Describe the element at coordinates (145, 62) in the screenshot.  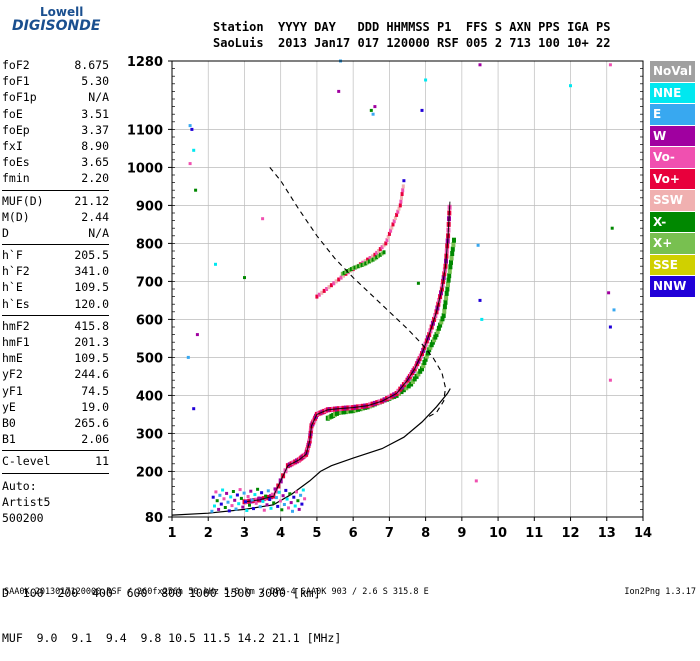
I see `y-tick-label: 1280` at that location.